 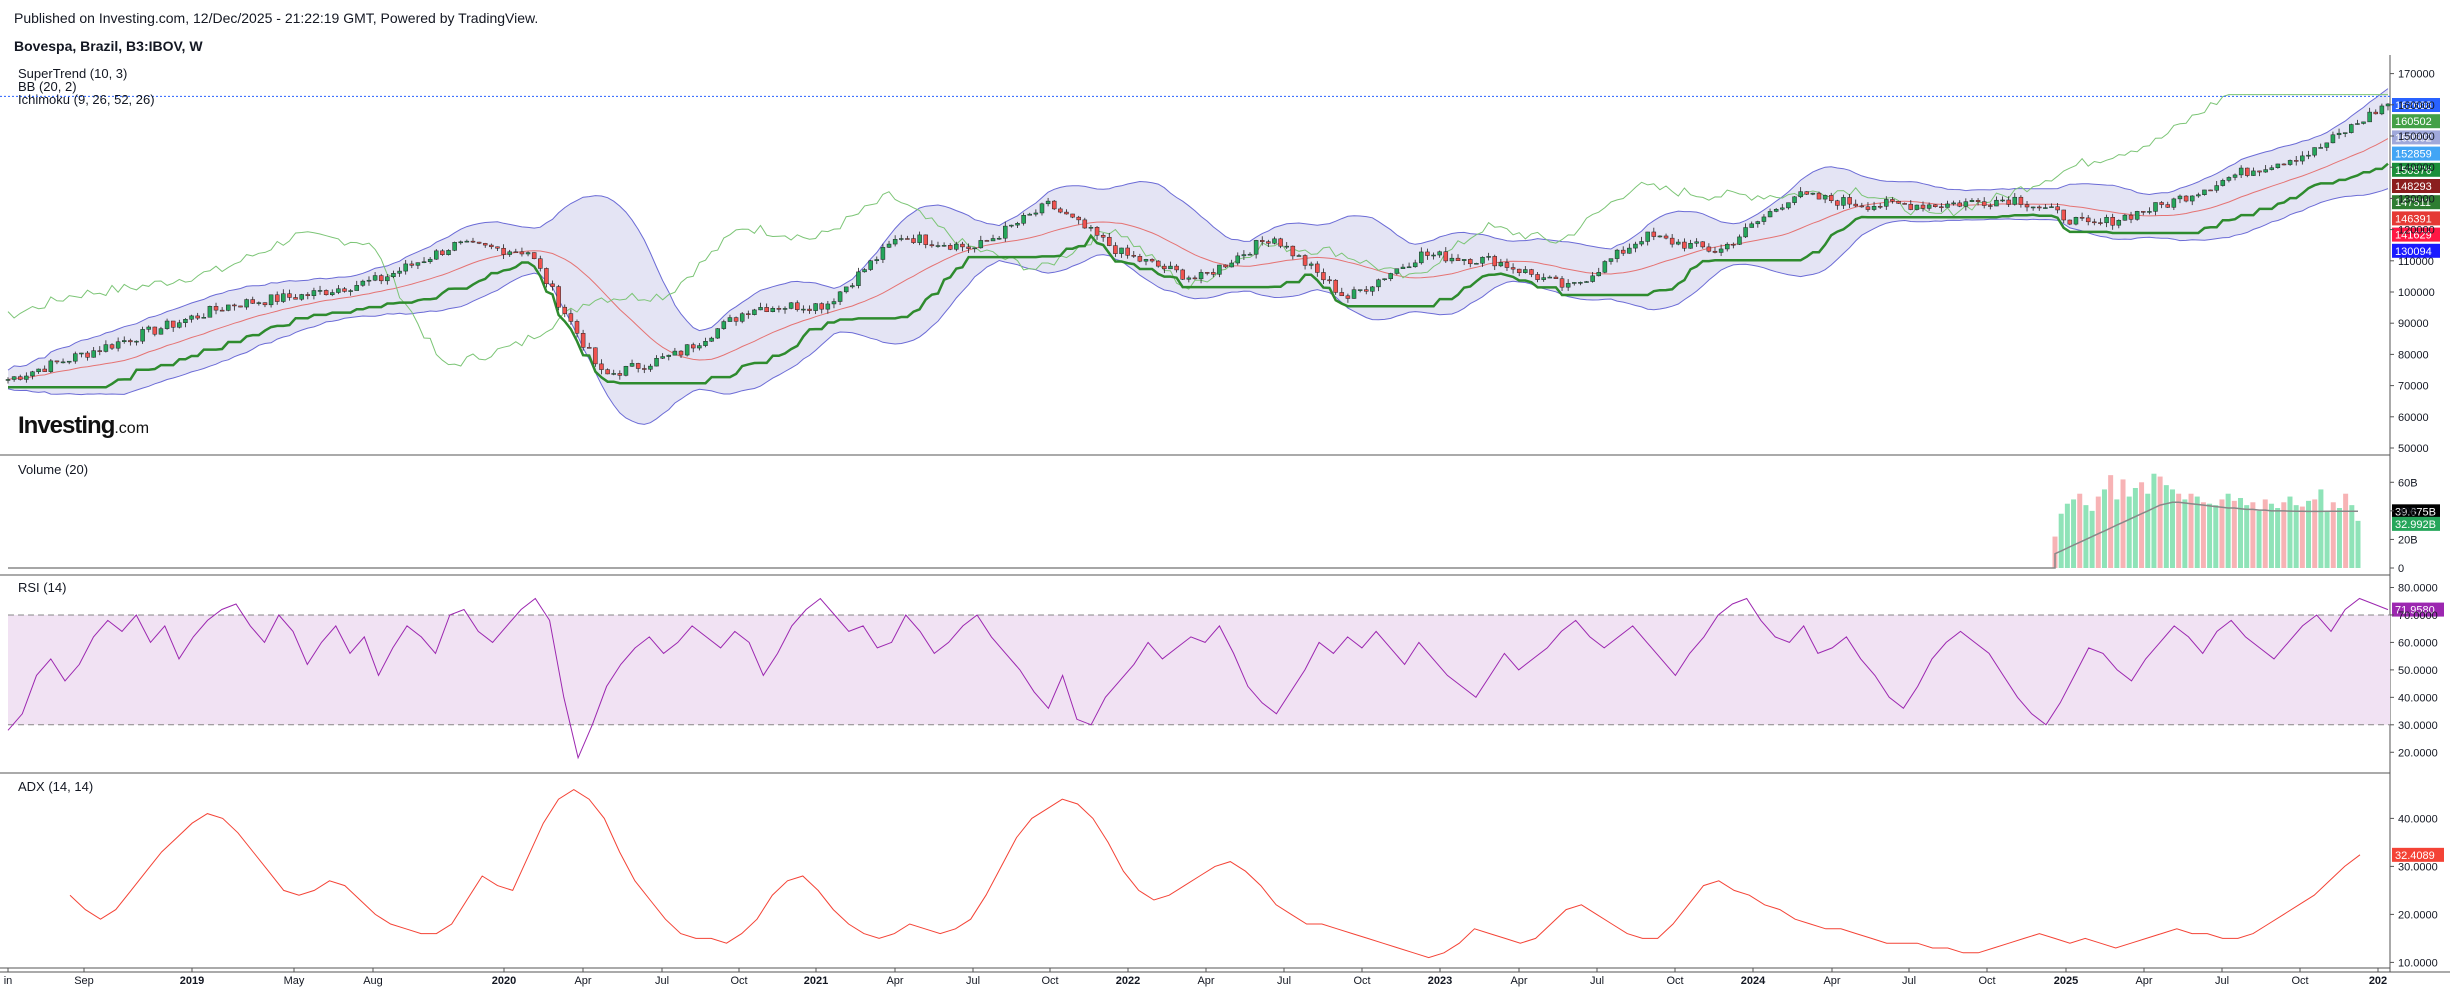 What do you see at coordinates (2413, 122) in the screenshot?
I see `price-badge-label: 160502` at bounding box center [2413, 122].